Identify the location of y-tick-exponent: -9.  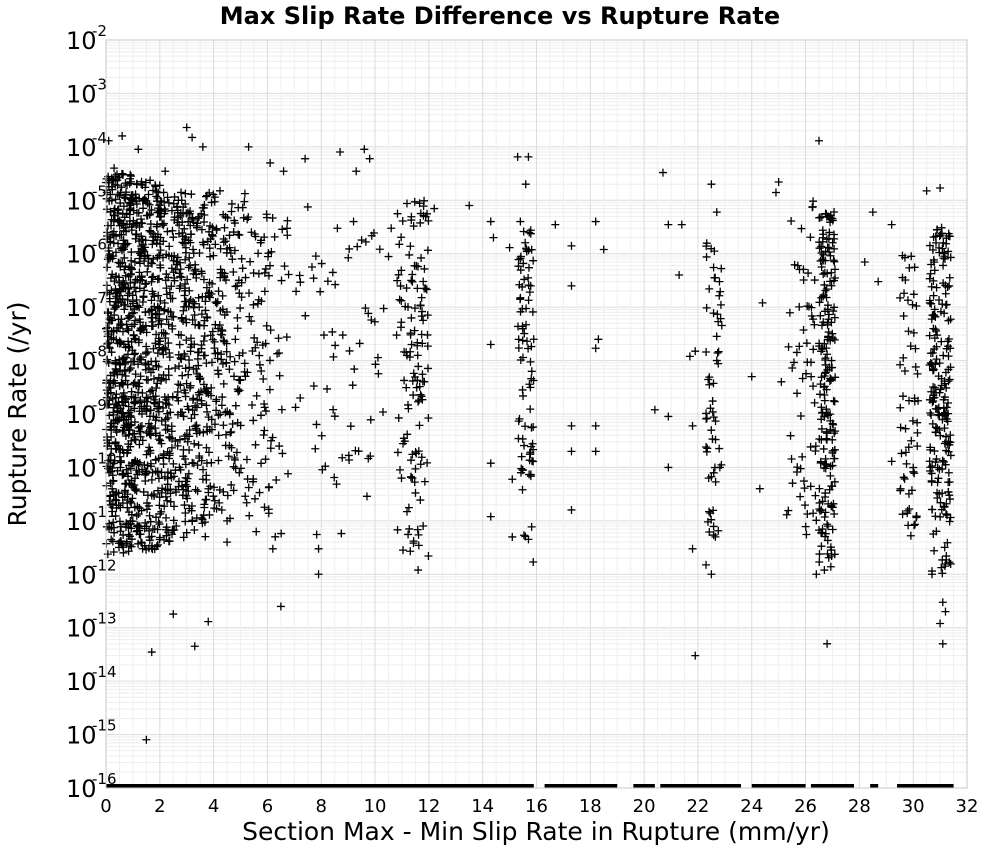
(99, 405).